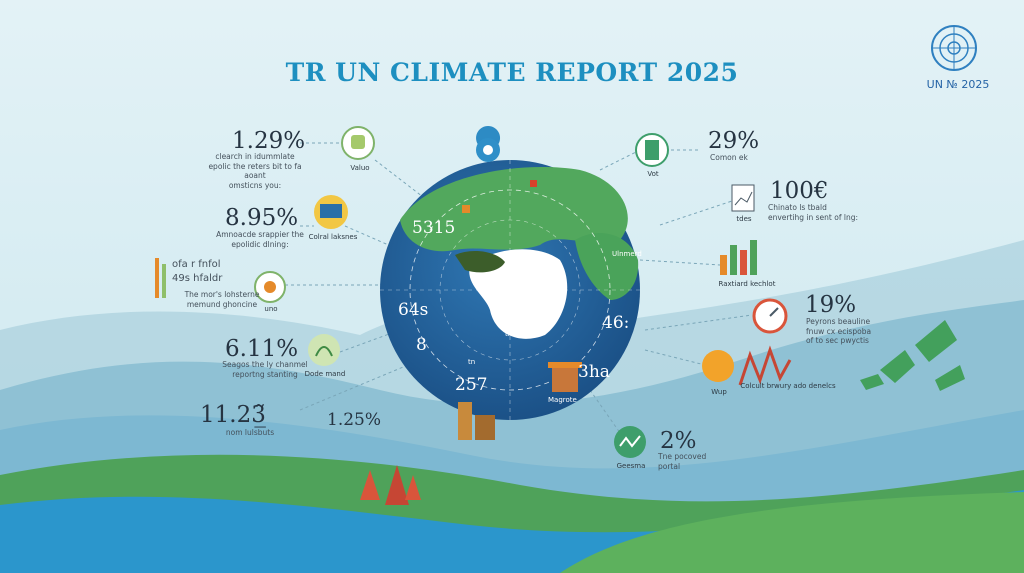  I want to click on globe, so click(510, 273).